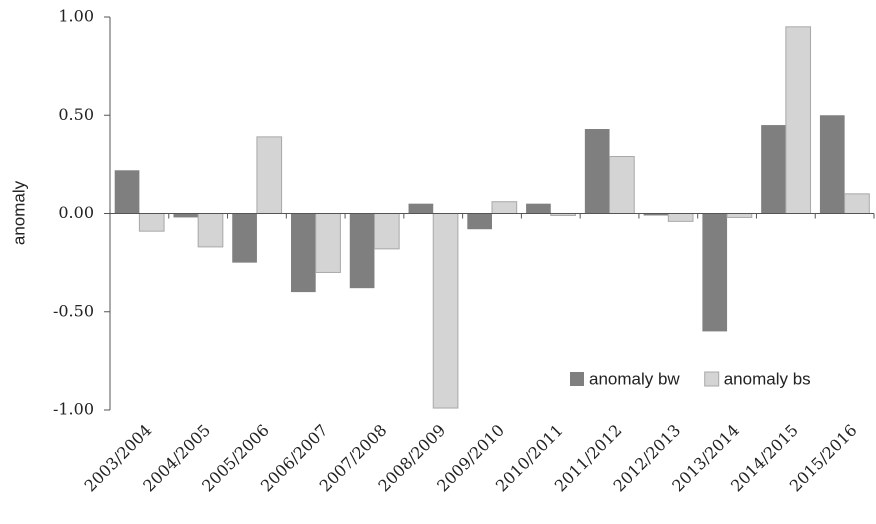  I want to click on y-tick-label: 1.00, so click(76, 16).